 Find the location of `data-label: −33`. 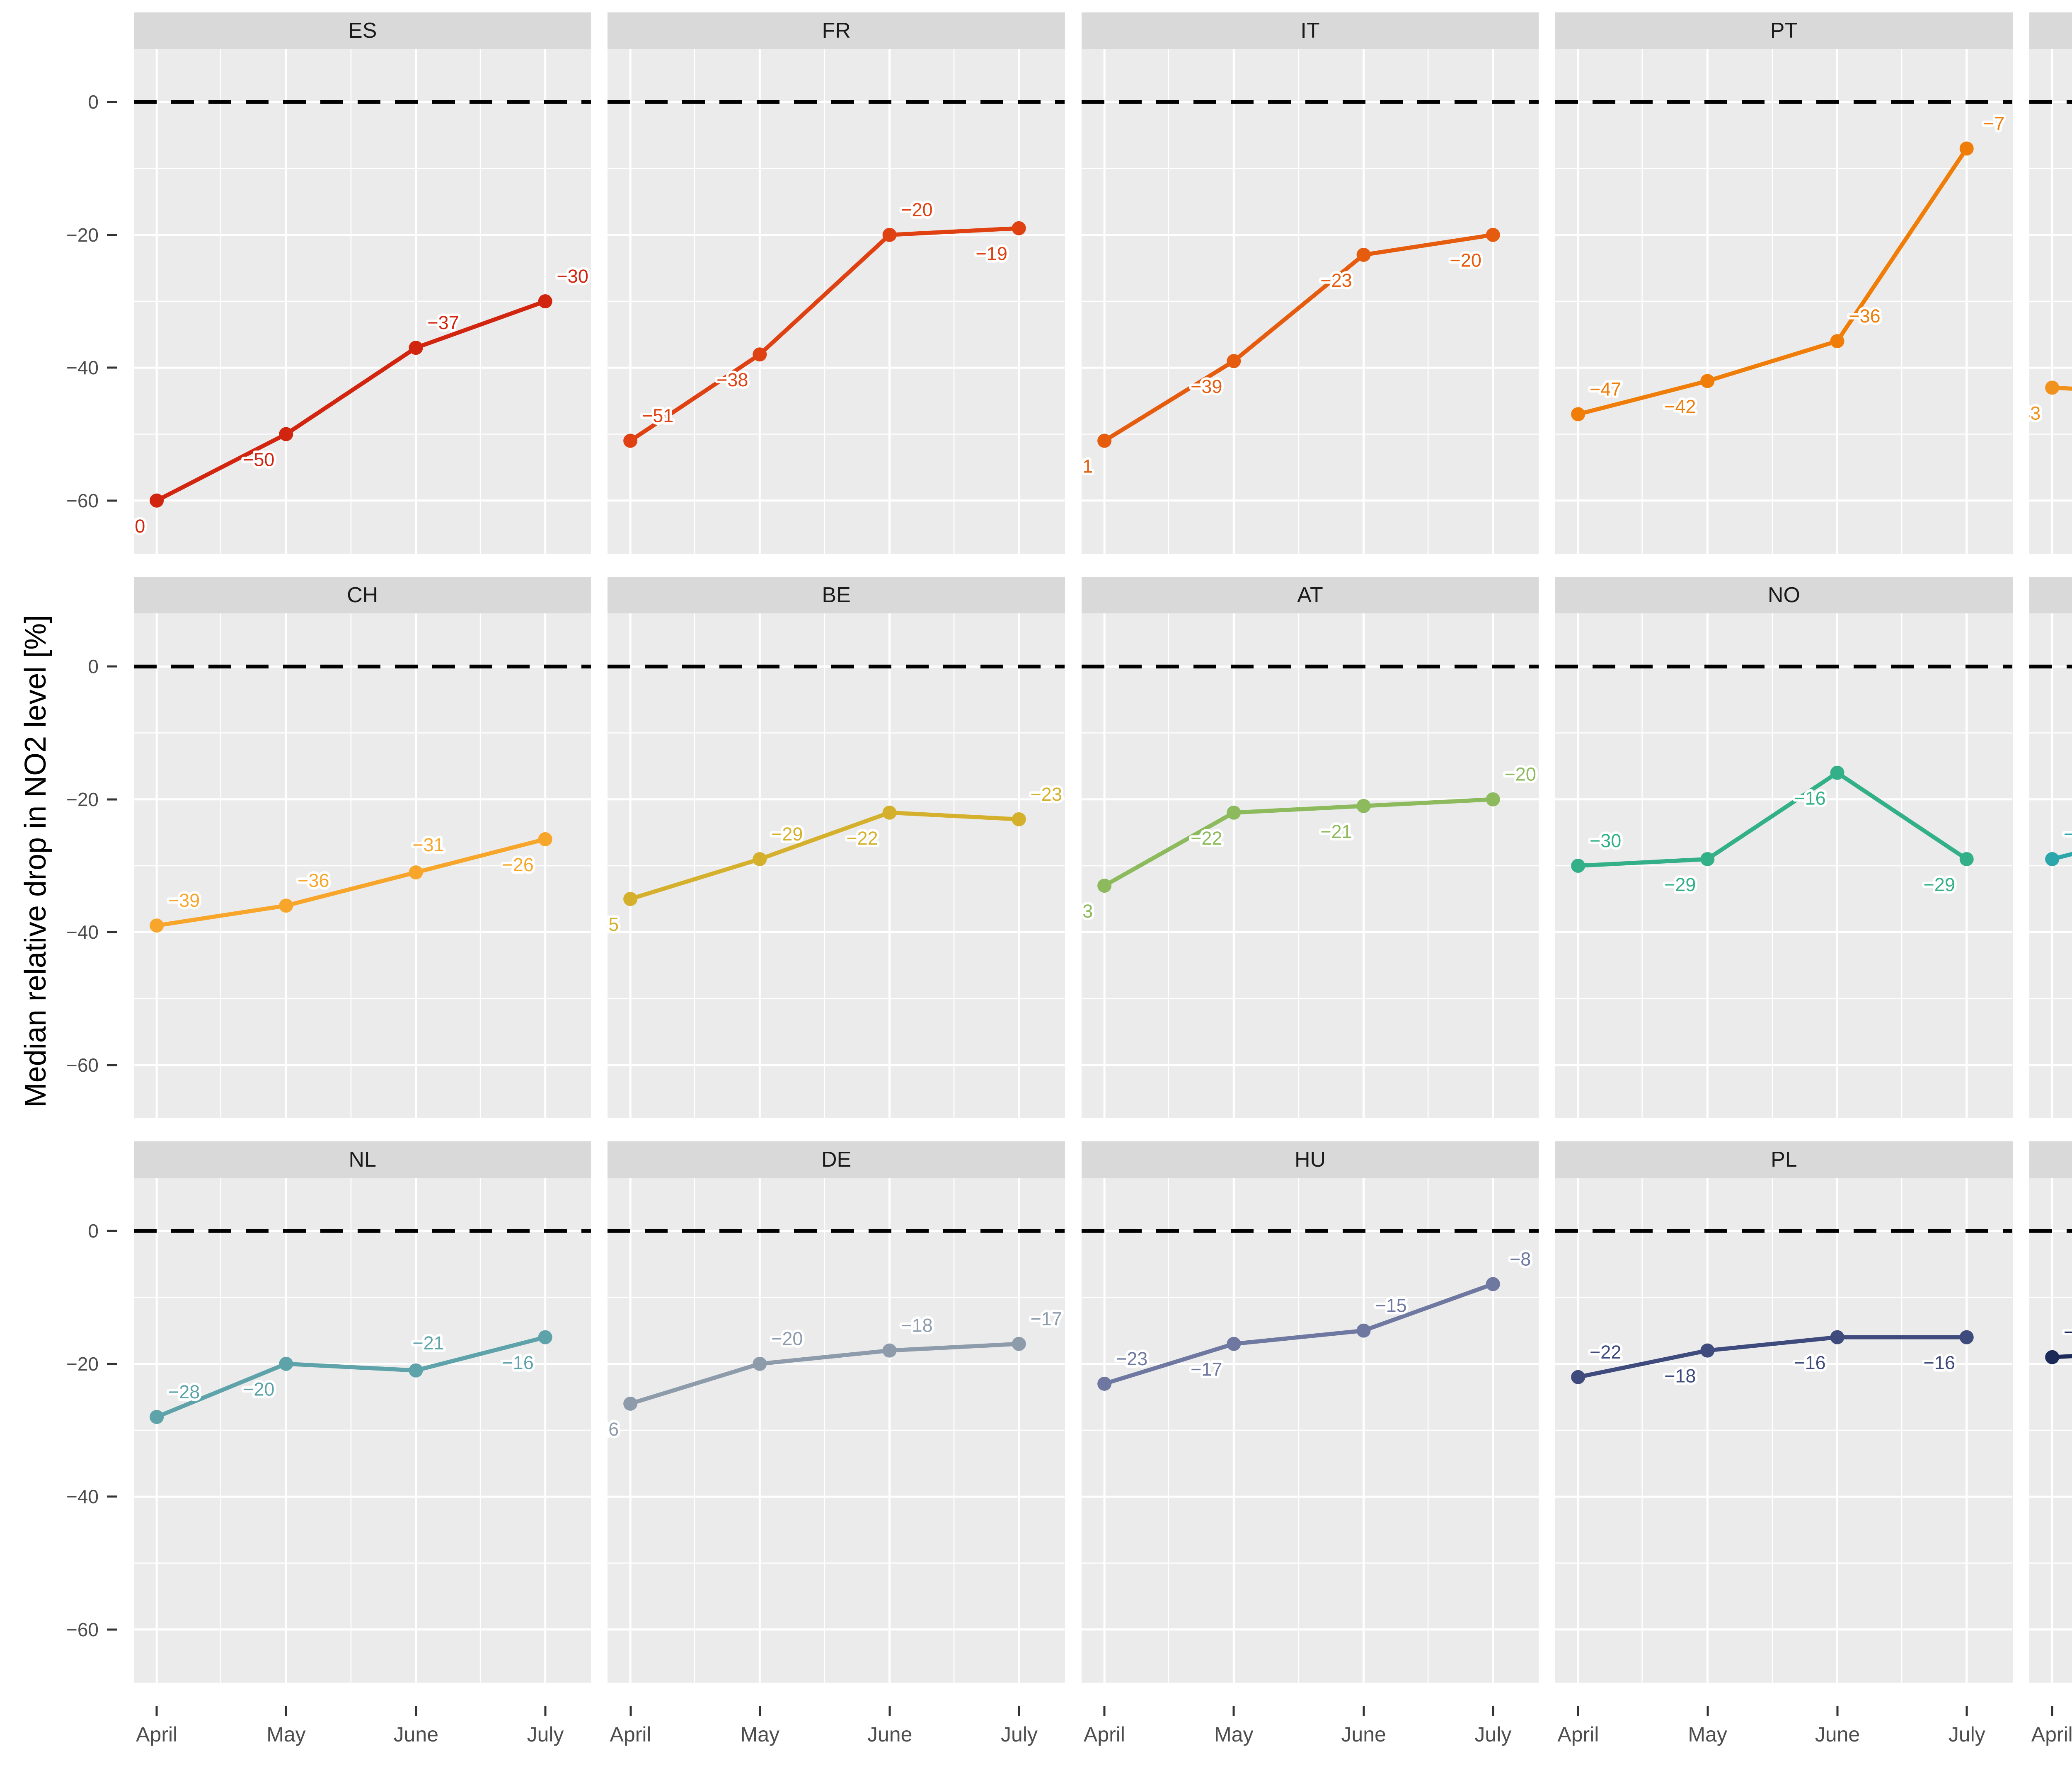

data-label: −33 is located at coordinates (1087, 911).